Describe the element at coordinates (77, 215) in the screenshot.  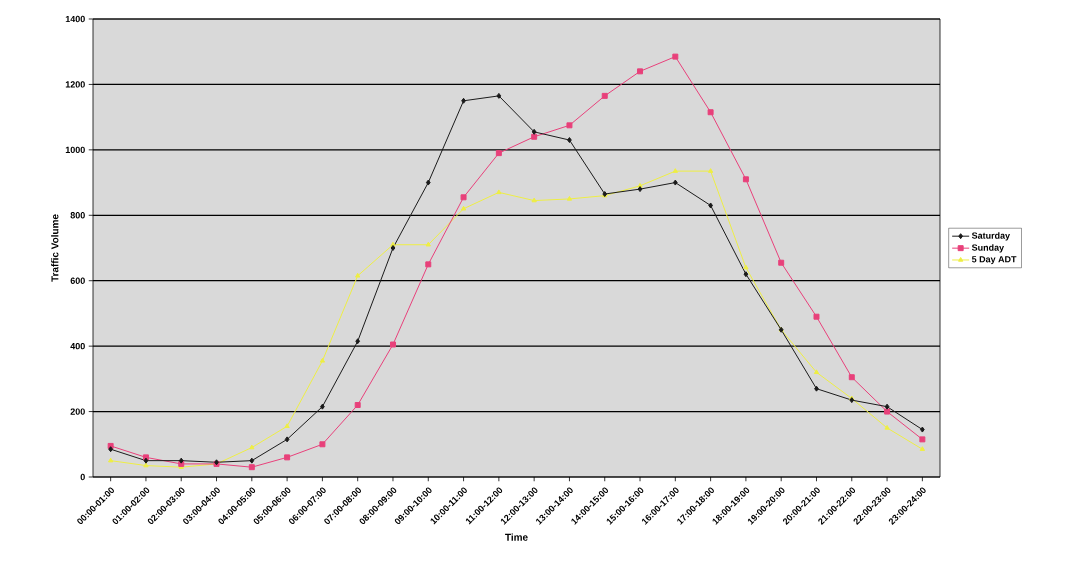
I see `y-tick-label: 800` at that location.